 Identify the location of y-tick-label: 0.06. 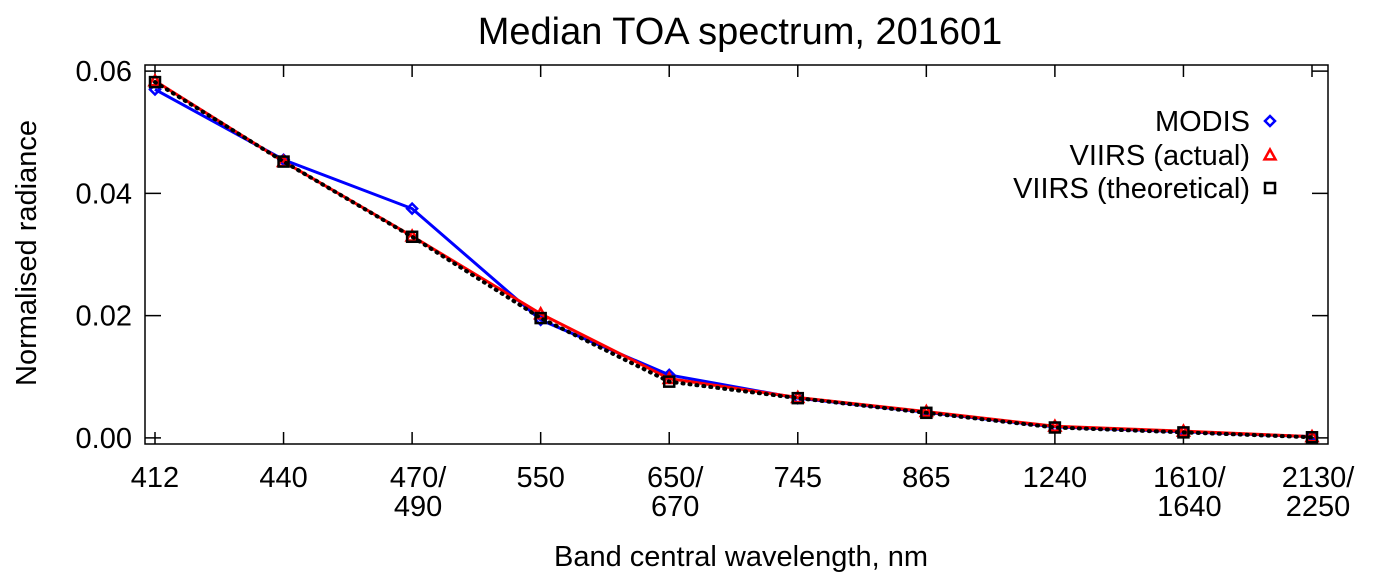
(104, 72).